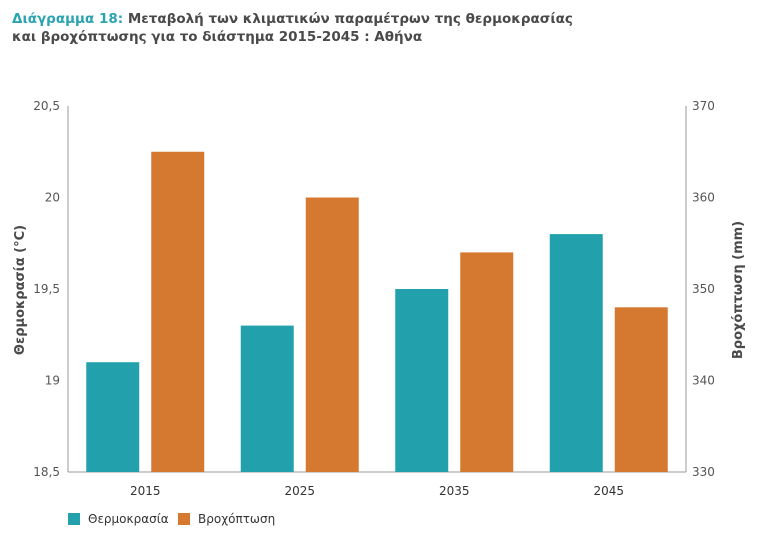  What do you see at coordinates (184, 519) in the screenshot?
I see `legend-swatch-precipitation` at bounding box center [184, 519].